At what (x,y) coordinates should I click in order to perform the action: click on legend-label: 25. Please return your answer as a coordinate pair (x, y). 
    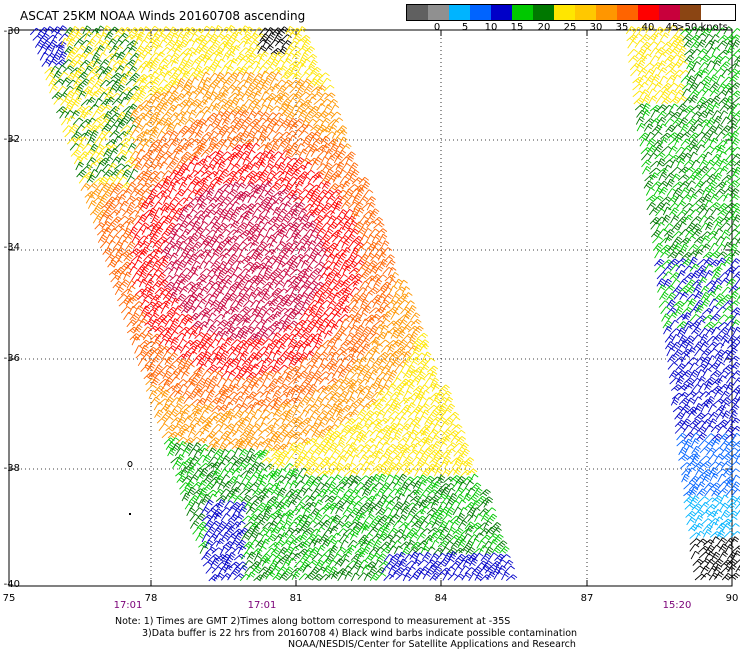
    Looking at the image, I should click on (570, 27).